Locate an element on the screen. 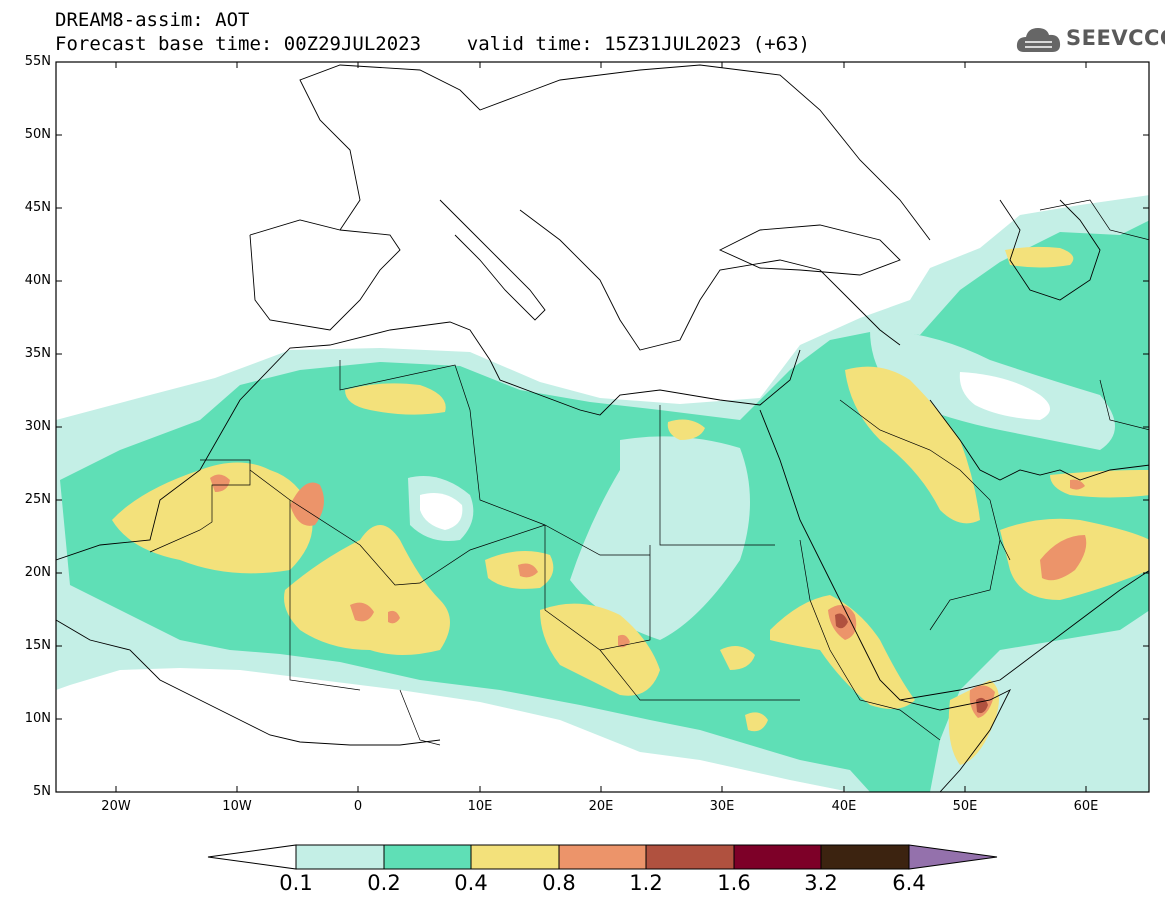  colorbar-label: 1.6 is located at coordinates (734, 883).